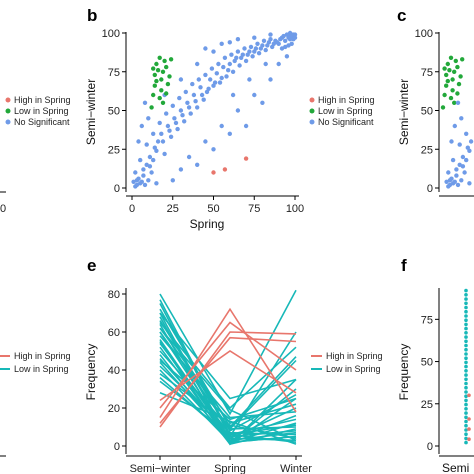 The image size is (474, 474). I want to click on legend-label-low: Low in Spring, so click(353, 369).